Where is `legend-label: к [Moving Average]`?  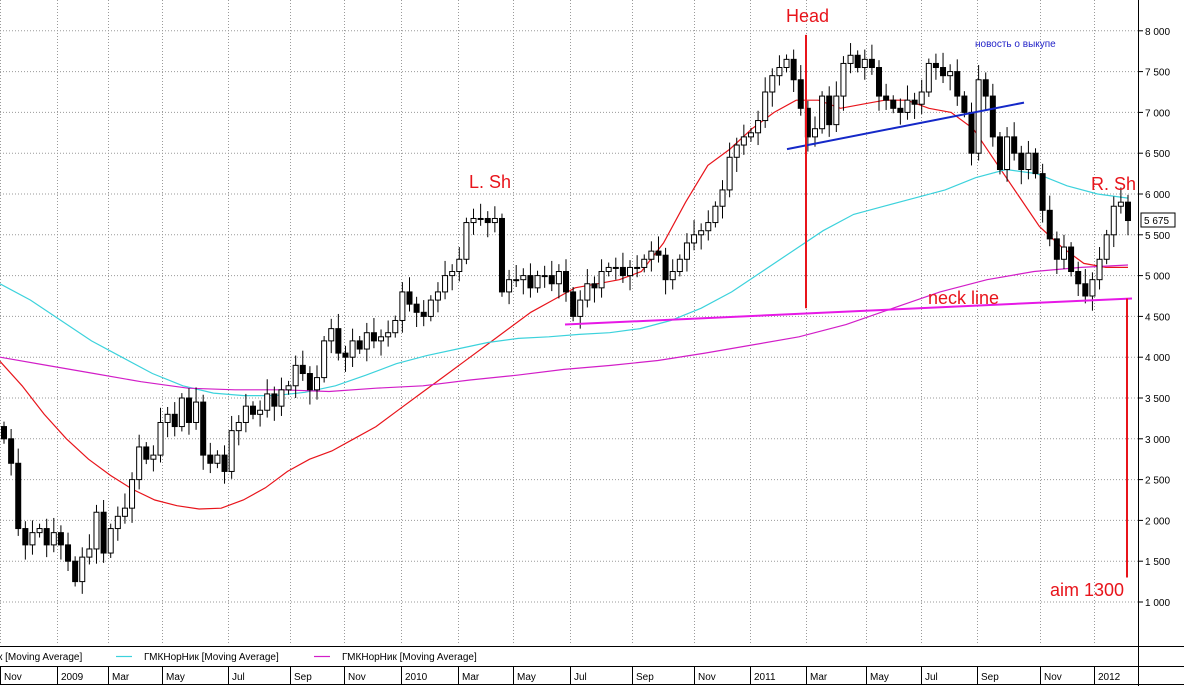
legend-label: к [Moving Average] is located at coordinates (41, 657).